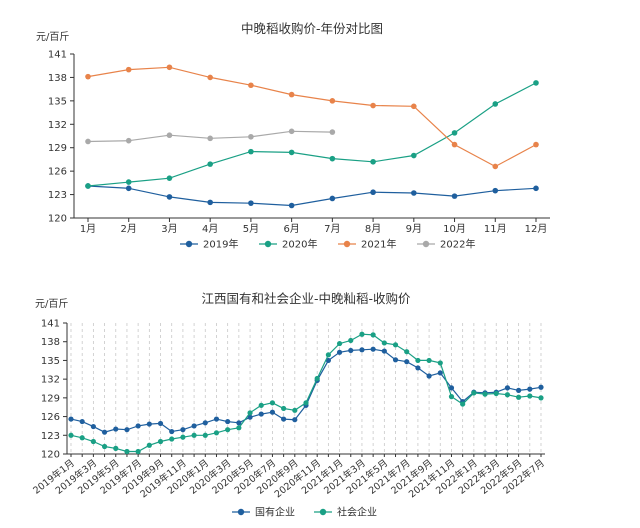 This screenshot has width=640, height=528. I want to click on y-axis-unit-label: 元/百斤, so click(51, 304).